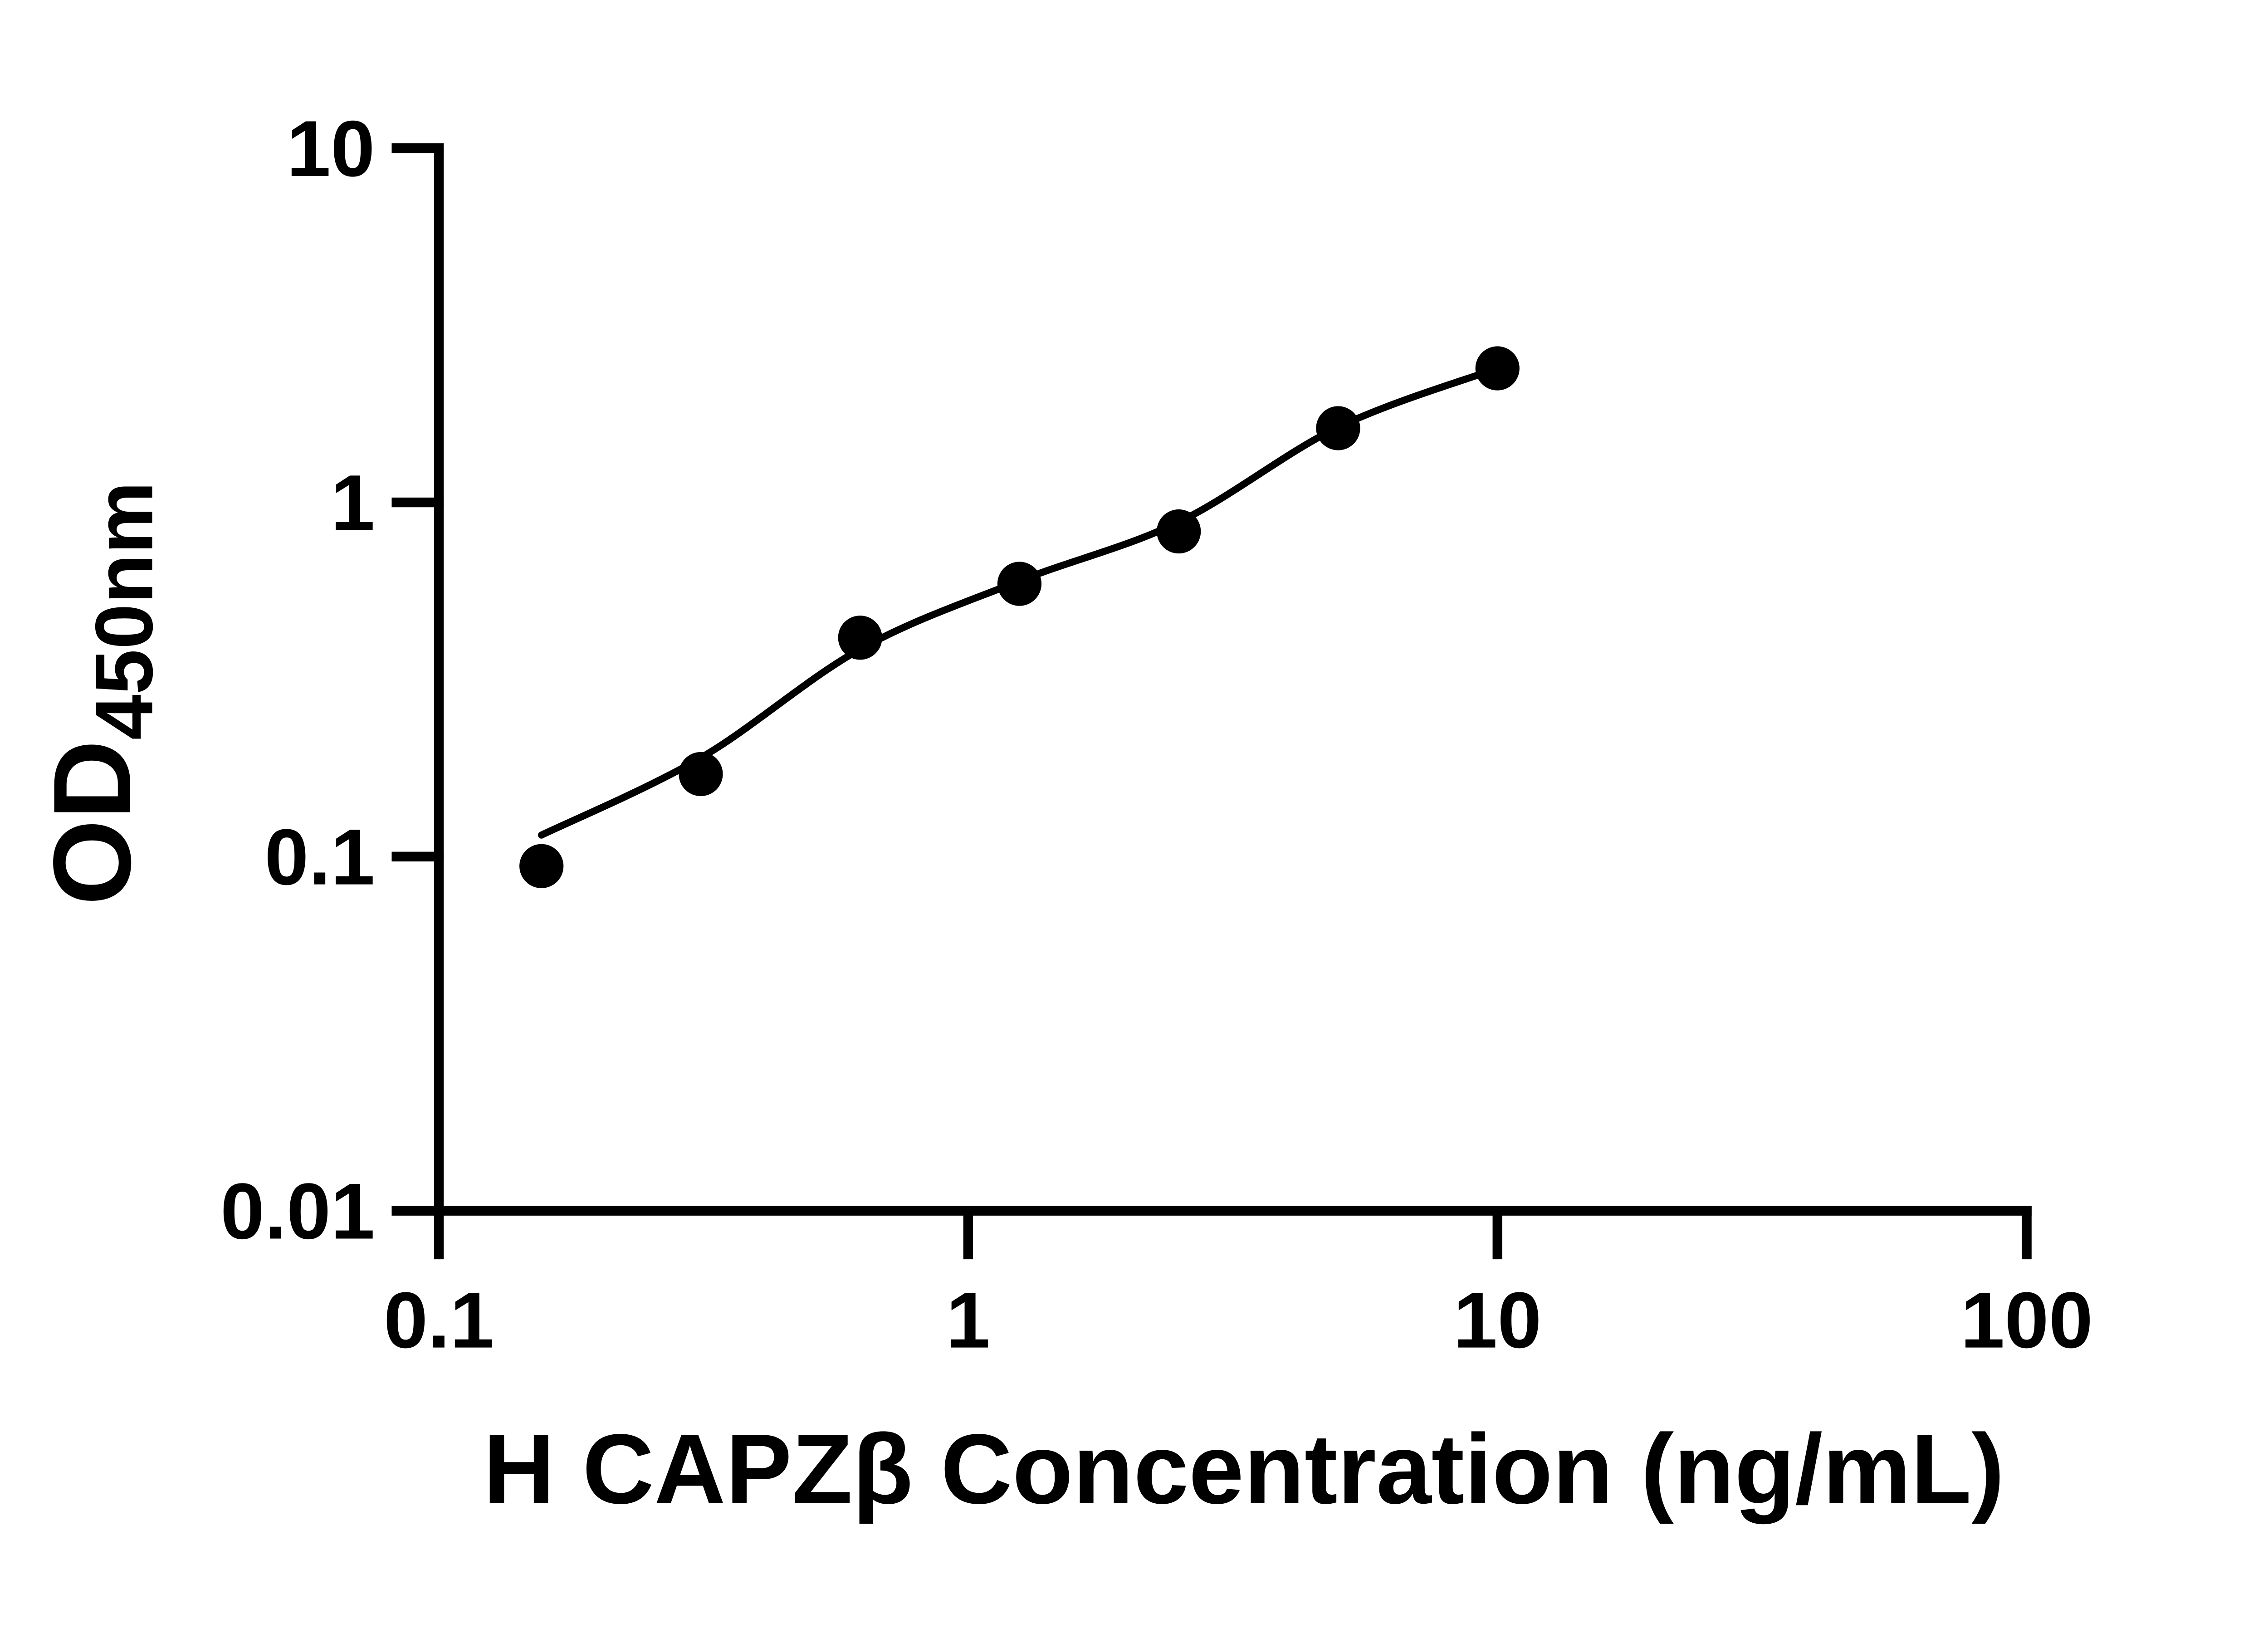 The height and width of the screenshot is (1633, 2268). Describe the element at coordinates (92, 822) in the screenshot. I see `y-axis-title-main: OD` at that location.